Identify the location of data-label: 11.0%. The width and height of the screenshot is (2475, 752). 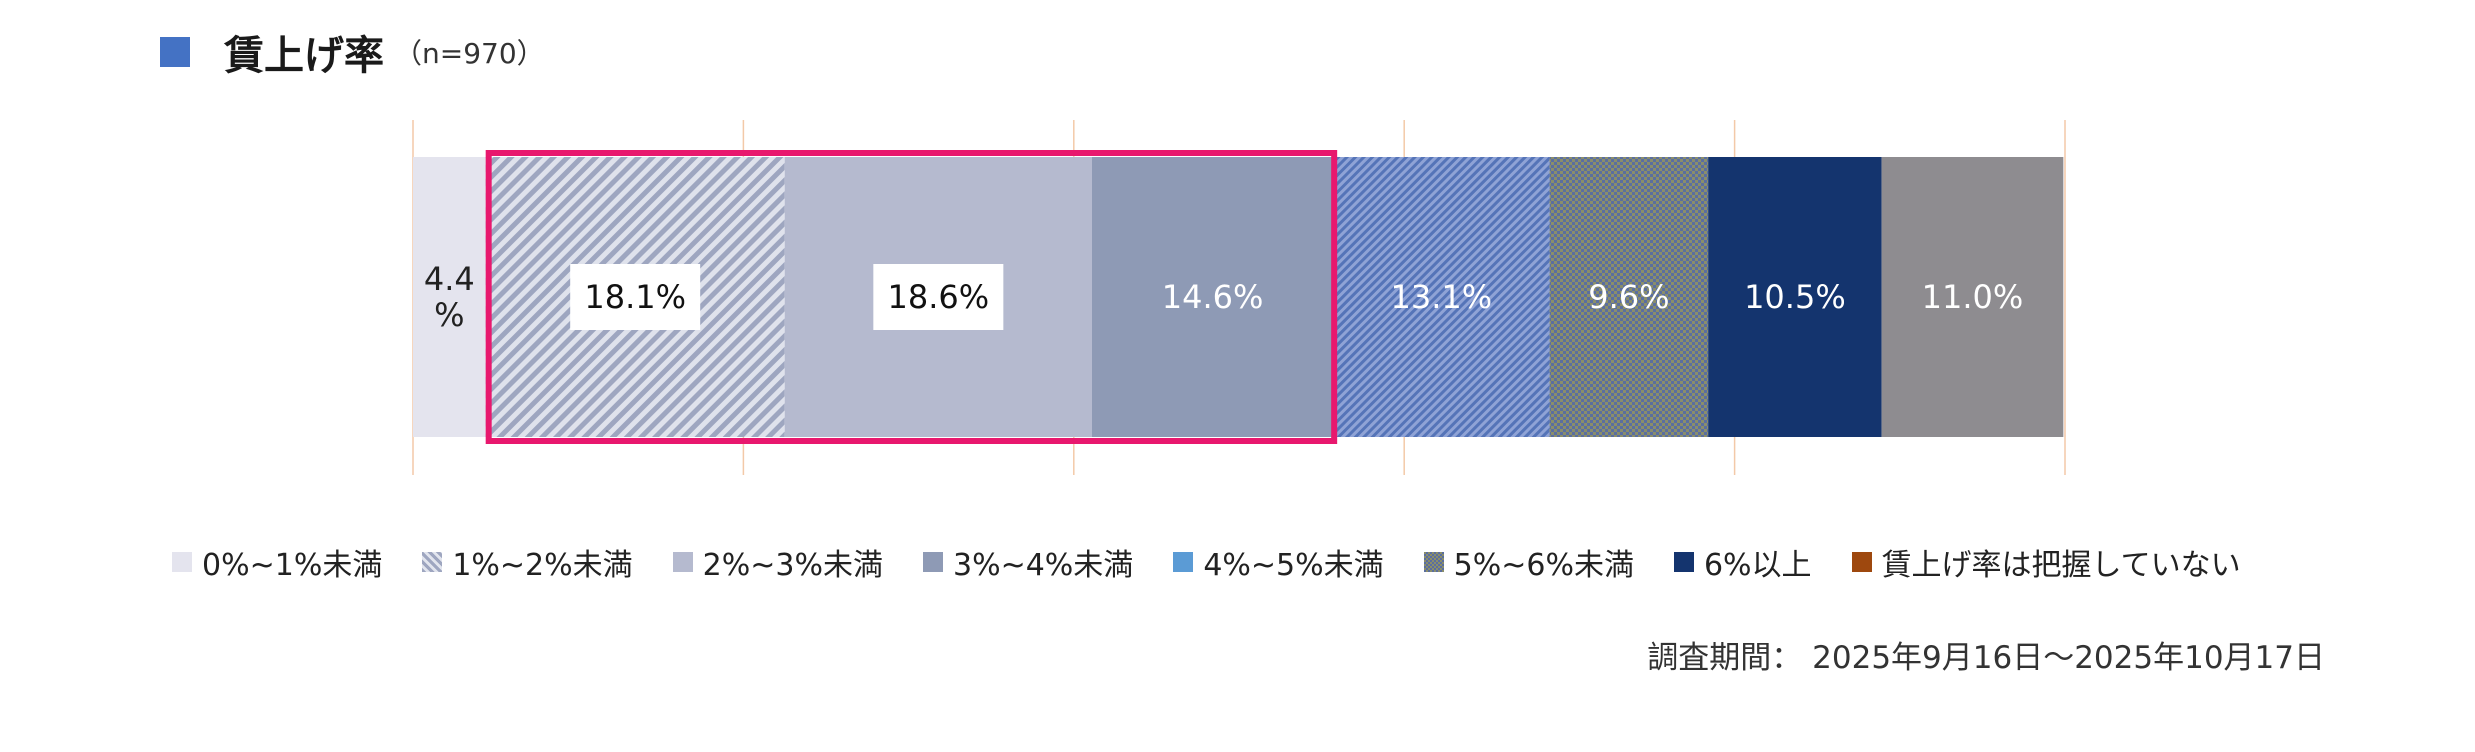
(1973, 297).